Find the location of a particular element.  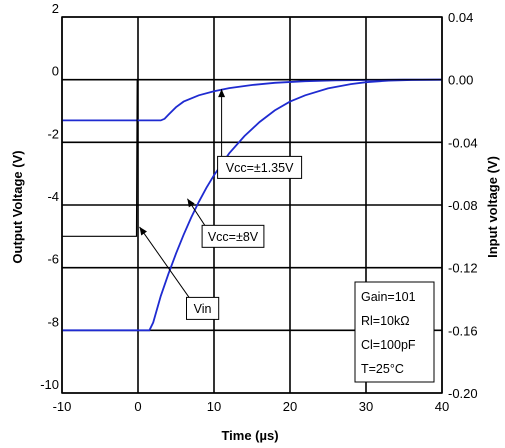

info-line-rl: Rl=10kΩ is located at coordinates (385, 321).